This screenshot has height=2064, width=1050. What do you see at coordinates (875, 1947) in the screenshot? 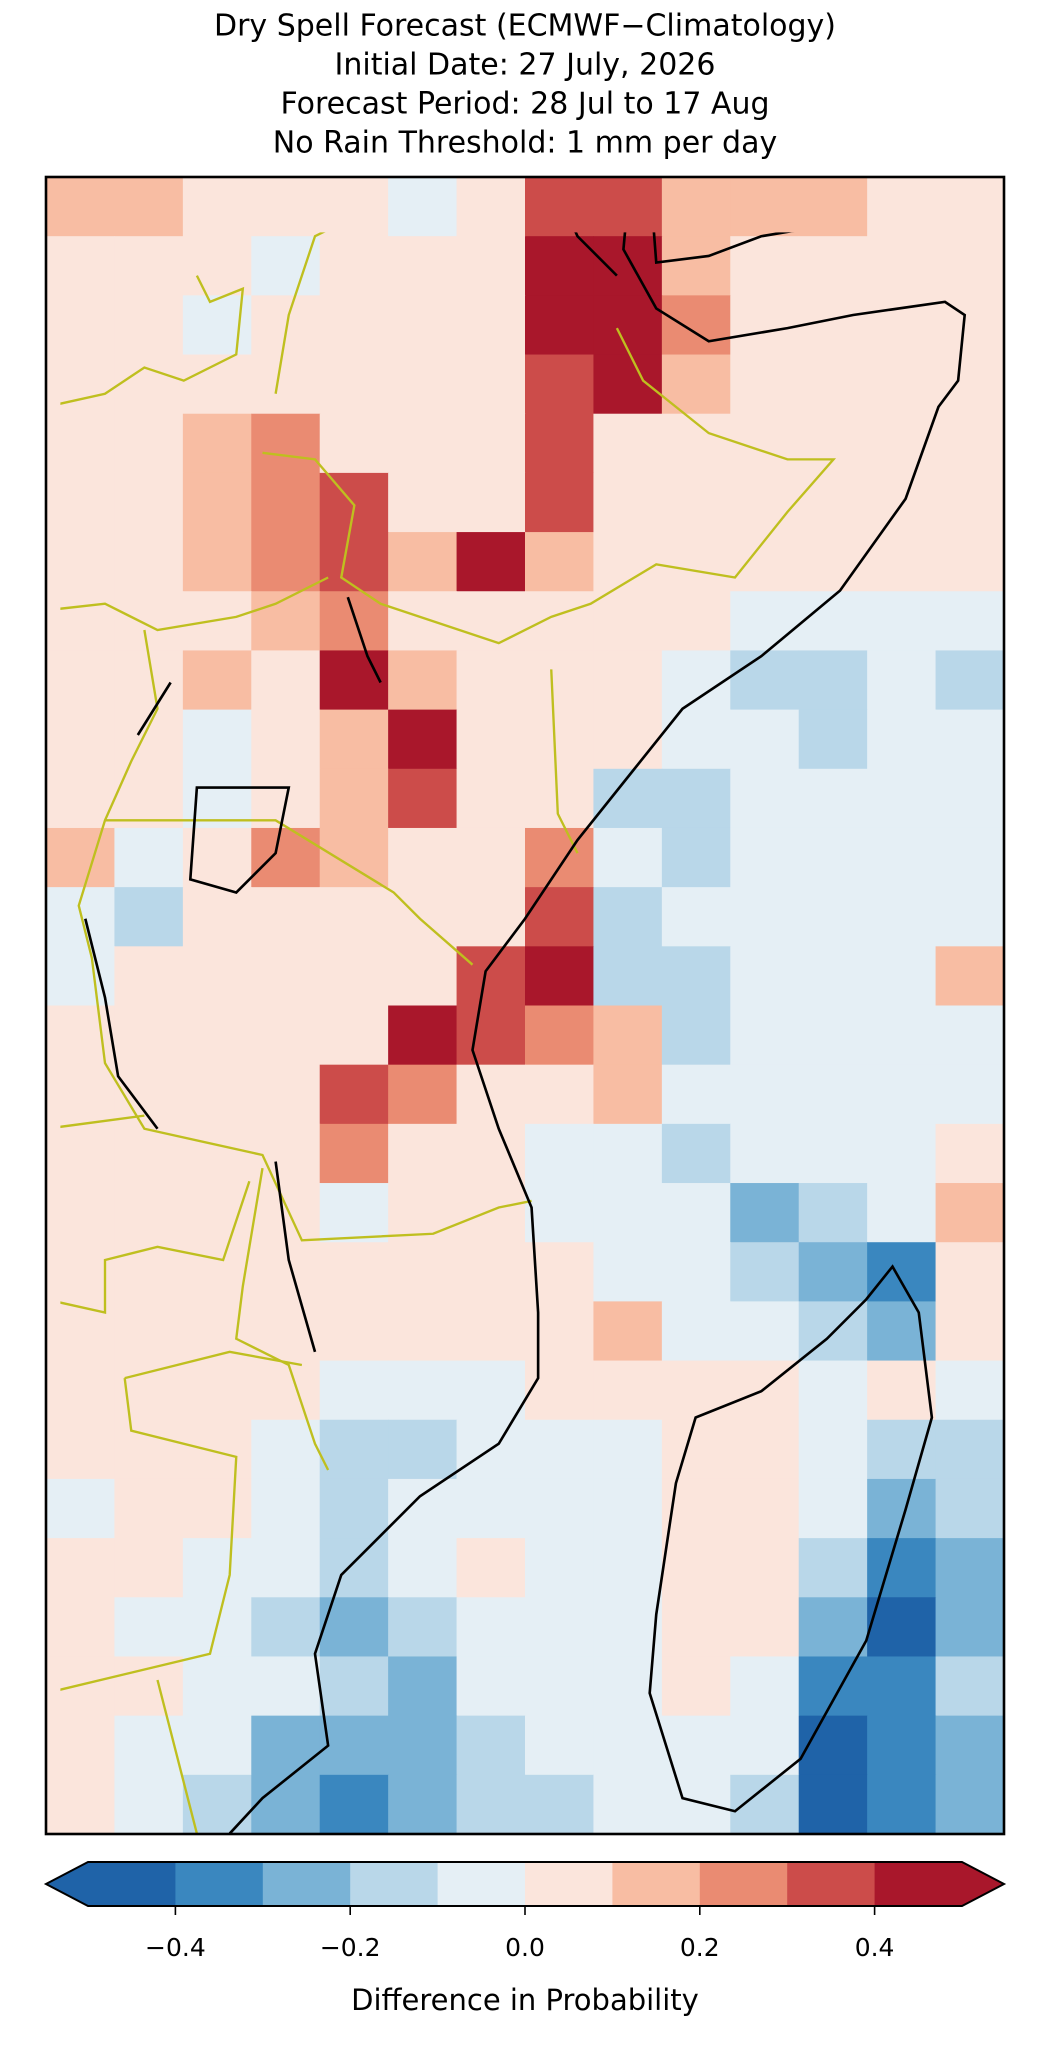
I see `colorbar-tick-label: 0.4` at bounding box center [875, 1947].